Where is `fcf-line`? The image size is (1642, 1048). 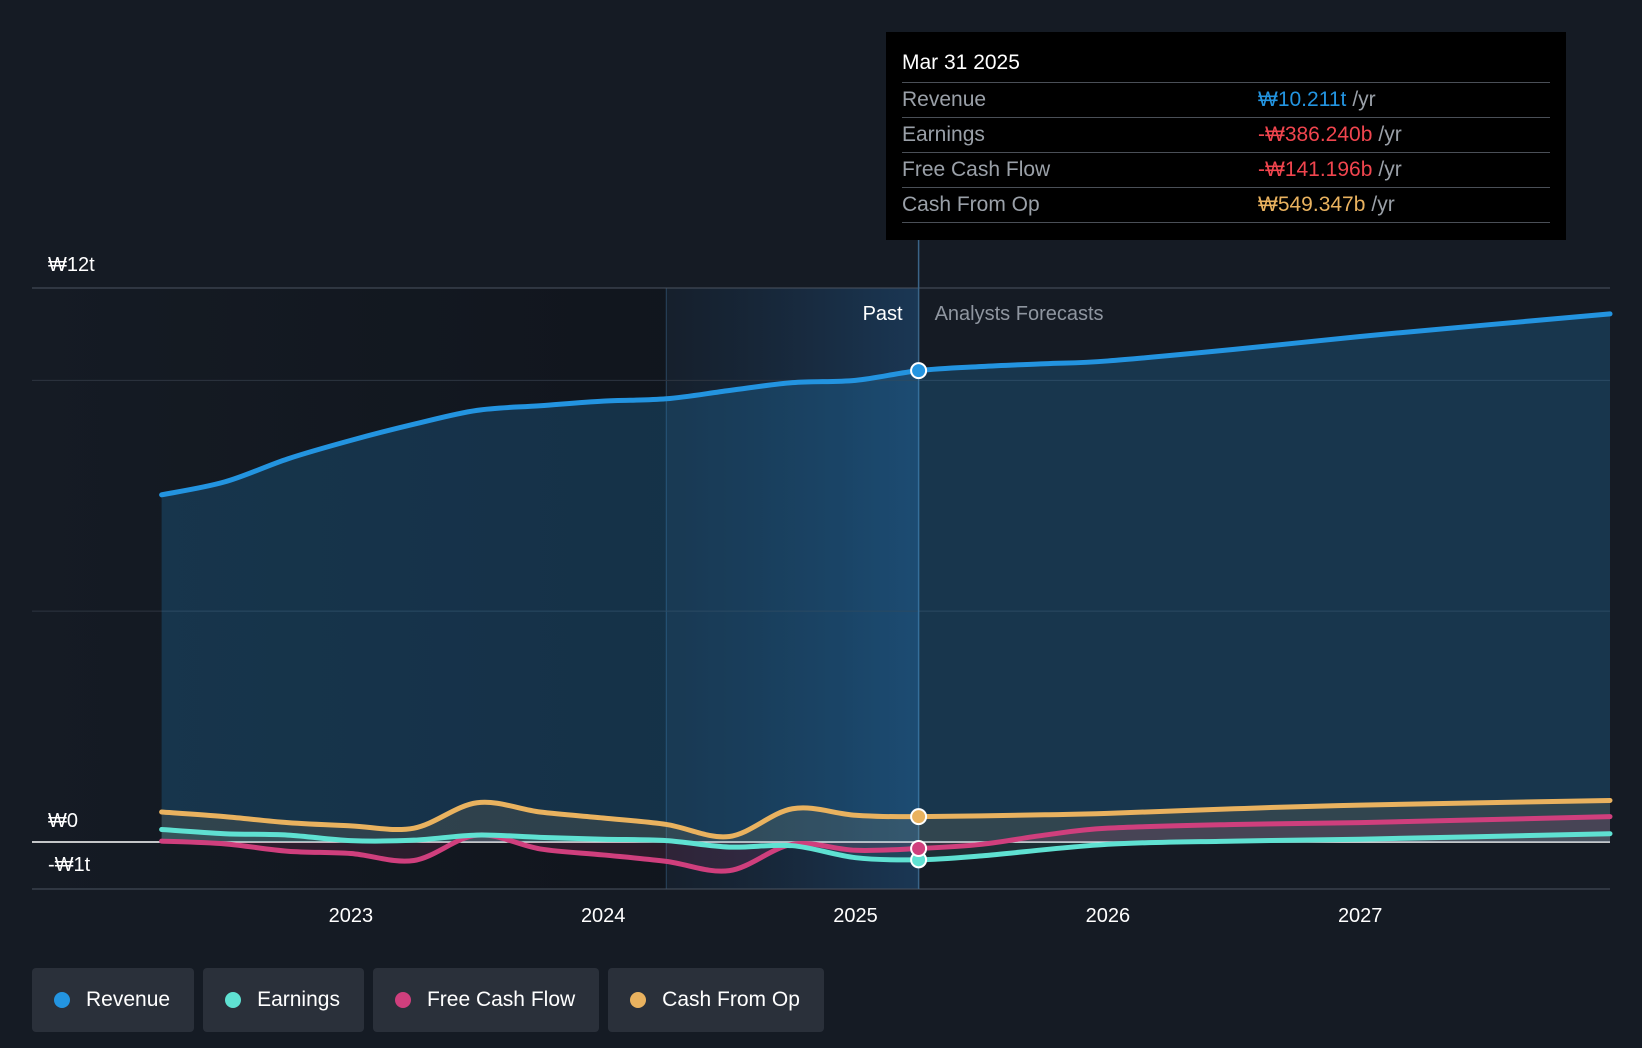
fcf-line is located at coordinates (886, 844).